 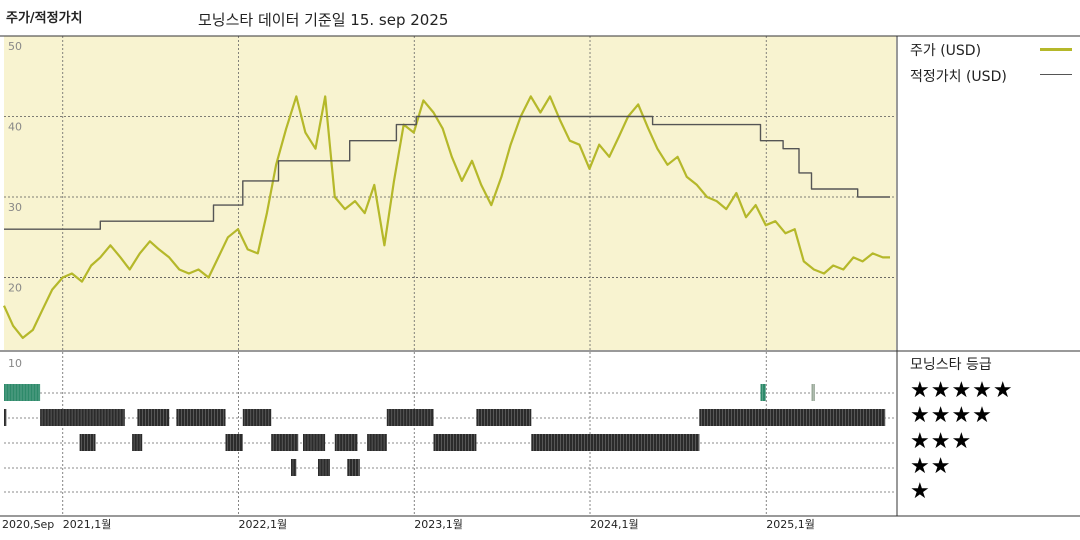 What do you see at coordinates (15, 167) in the screenshot?
I see `y-tick-labels: 50 40 30 20` at bounding box center [15, 167].